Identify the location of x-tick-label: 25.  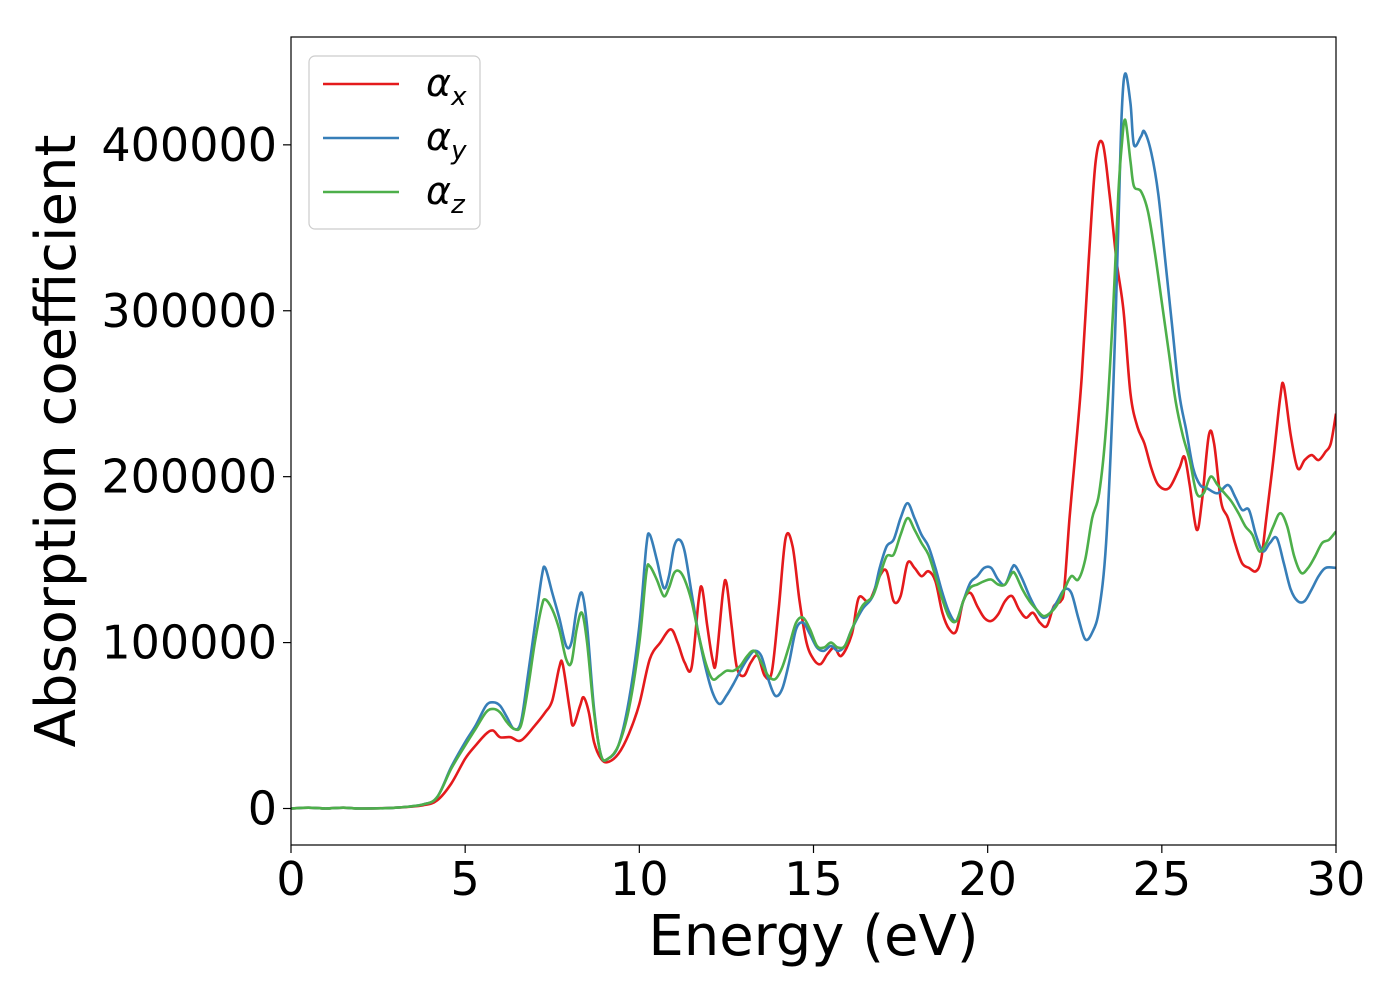
(1162, 879).